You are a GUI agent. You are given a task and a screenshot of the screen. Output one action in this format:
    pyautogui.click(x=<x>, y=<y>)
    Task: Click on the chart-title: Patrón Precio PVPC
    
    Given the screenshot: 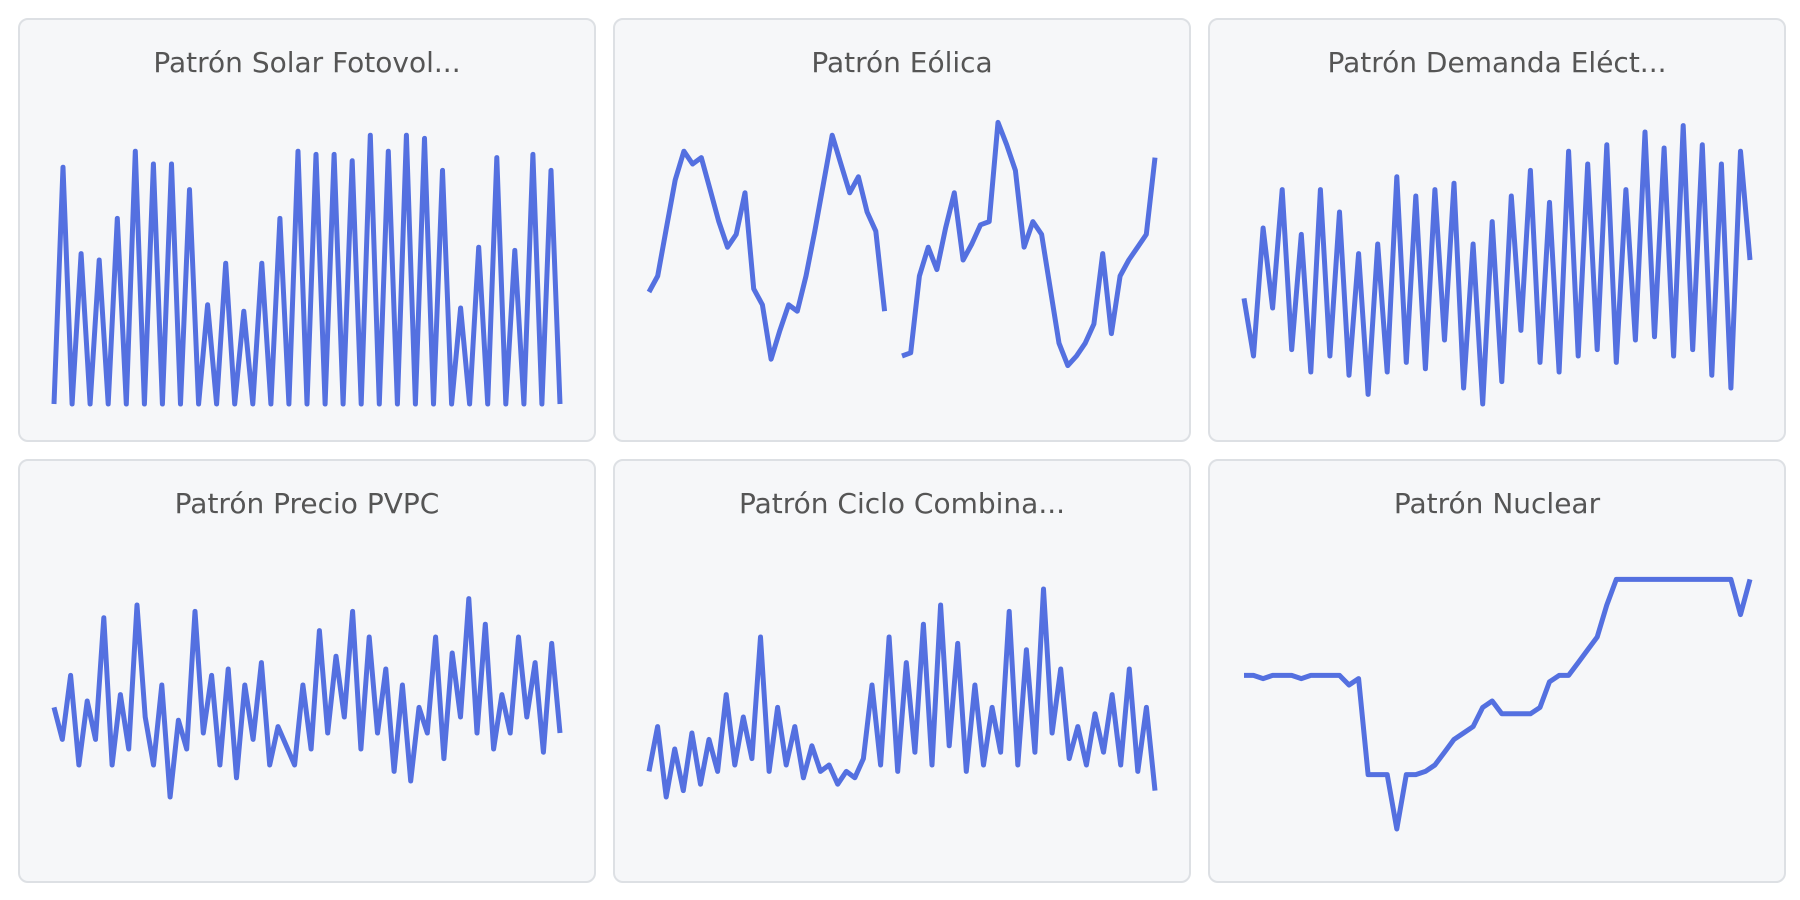 What is the action you would take?
    pyautogui.click(x=307, y=503)
    